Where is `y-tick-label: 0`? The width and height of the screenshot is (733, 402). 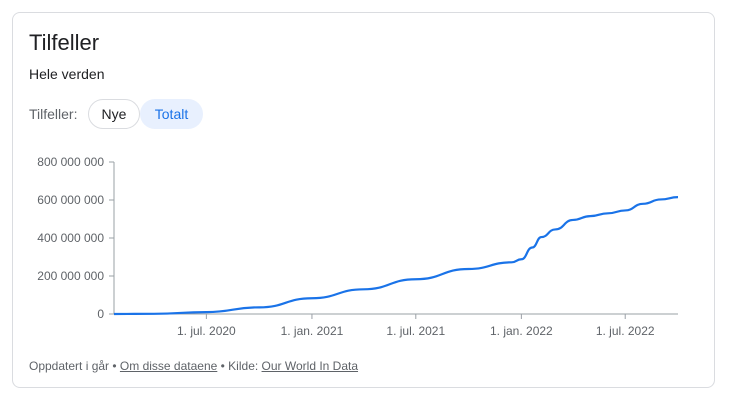
y-tick-label: 0 is located at coordinates (100, 314).